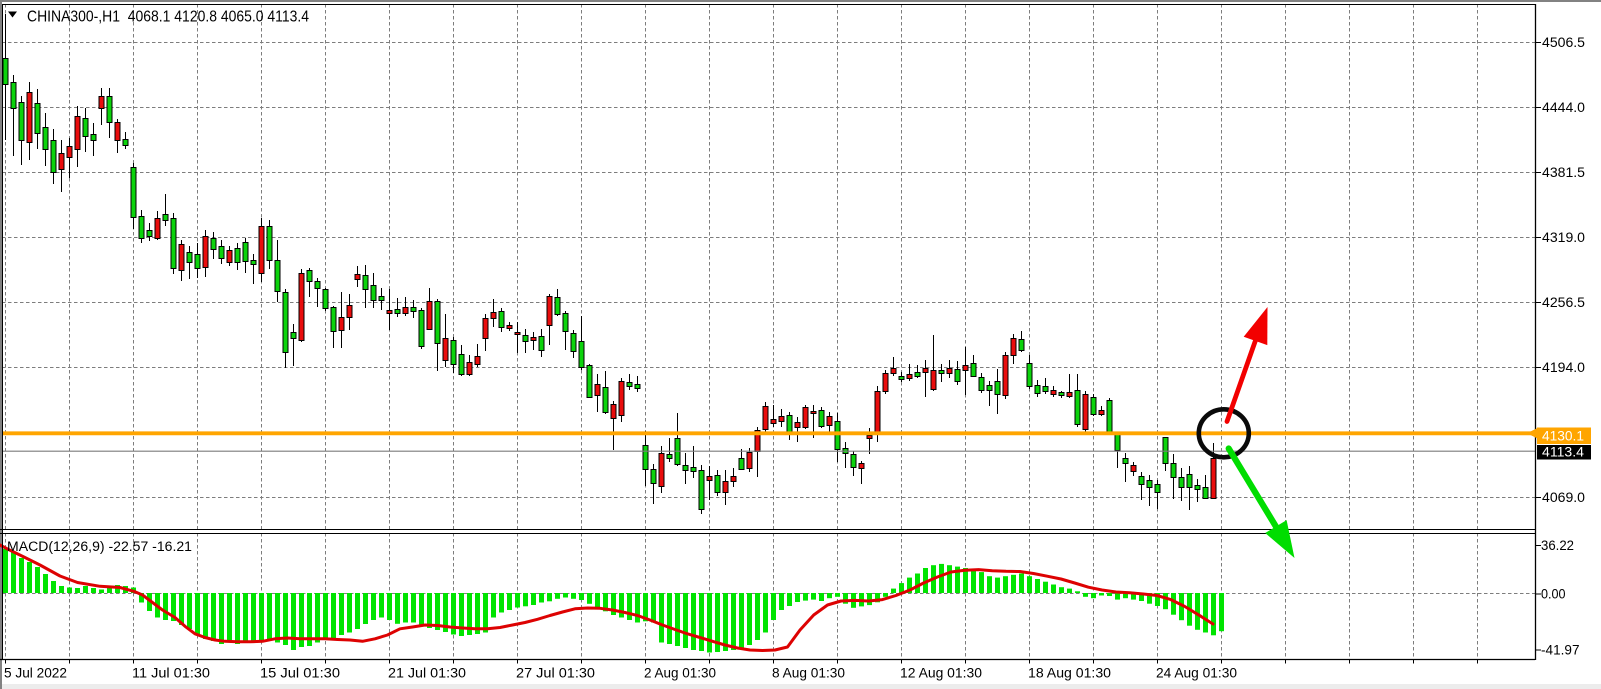  What do you see at coordinates (171, 673) in the screenshot?
I see `svg-text: 11 Jul 01:30` at bounding box center [171, 673].